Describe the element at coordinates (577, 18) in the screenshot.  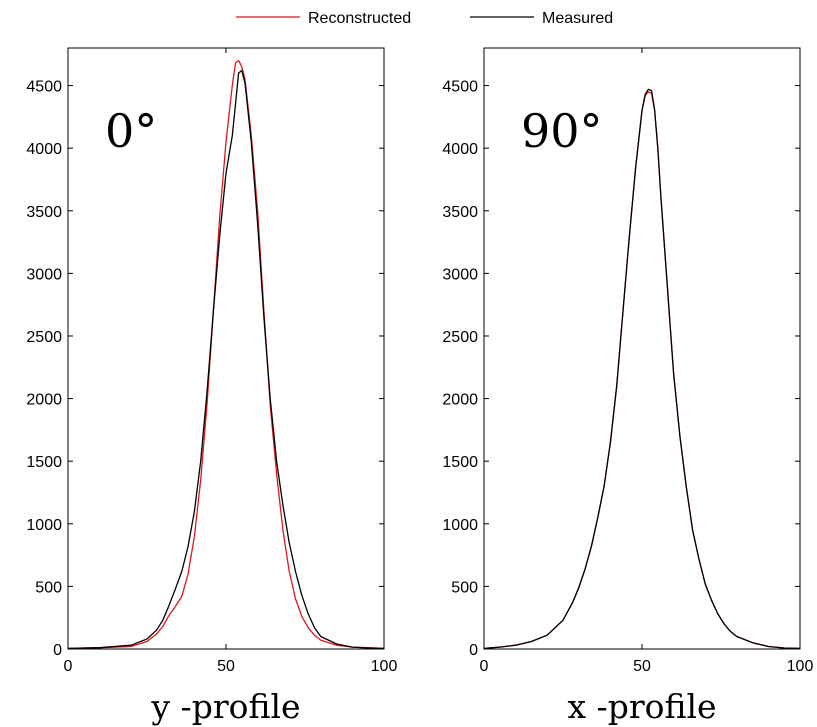
I see `legend-label-measured: Measured` at that location.